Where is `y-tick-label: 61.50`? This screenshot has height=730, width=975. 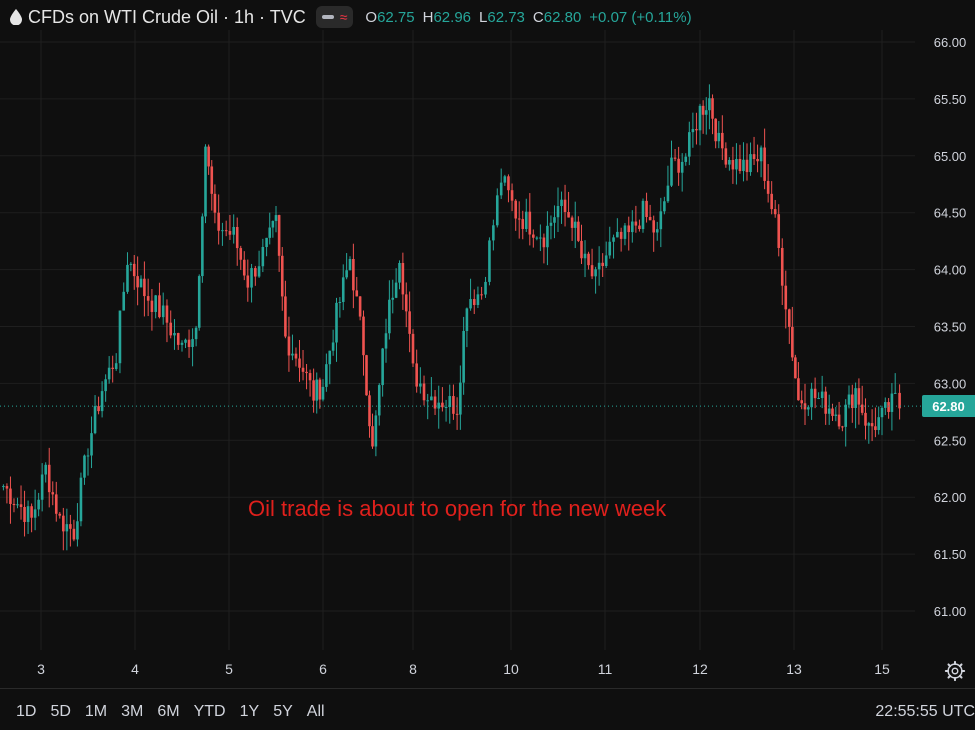
y-tick-label: 61.50 is located at coordinates (950, 554).